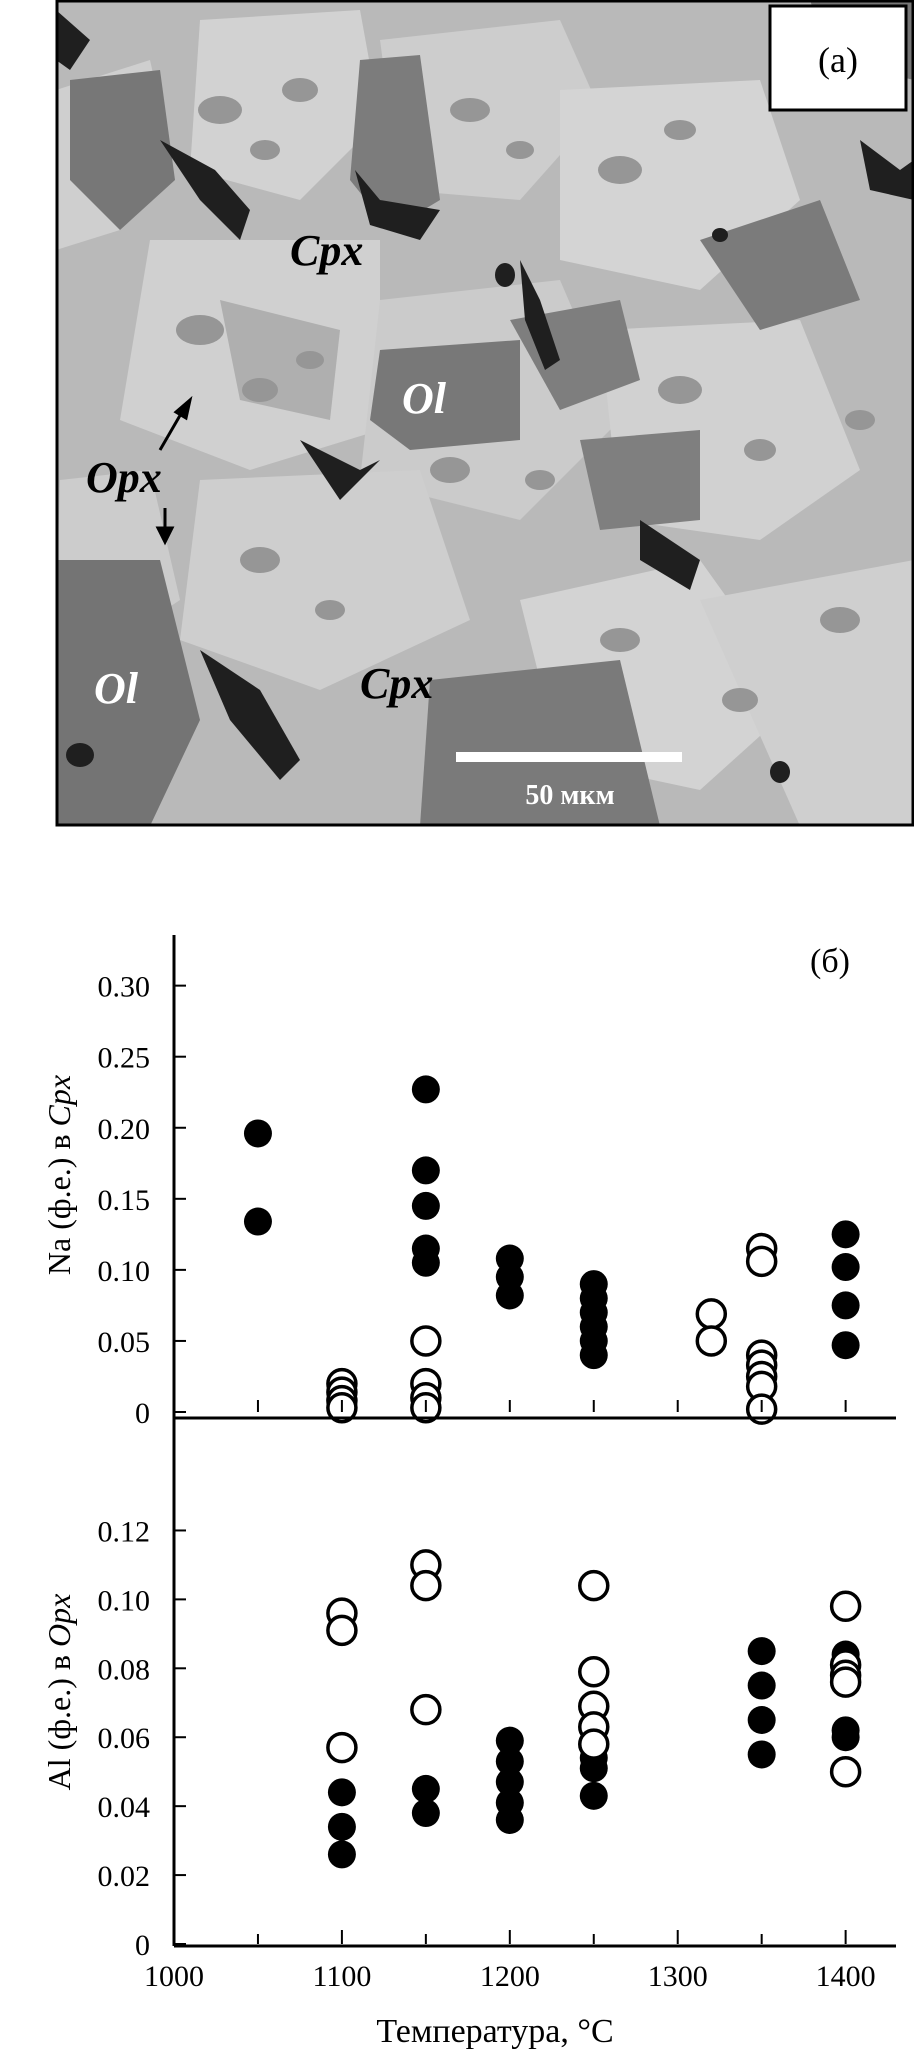 The height and width of the screenshot is (2056, 914). I want to click on al-opx-ytick-label: 0.04, so click(124, 1807).